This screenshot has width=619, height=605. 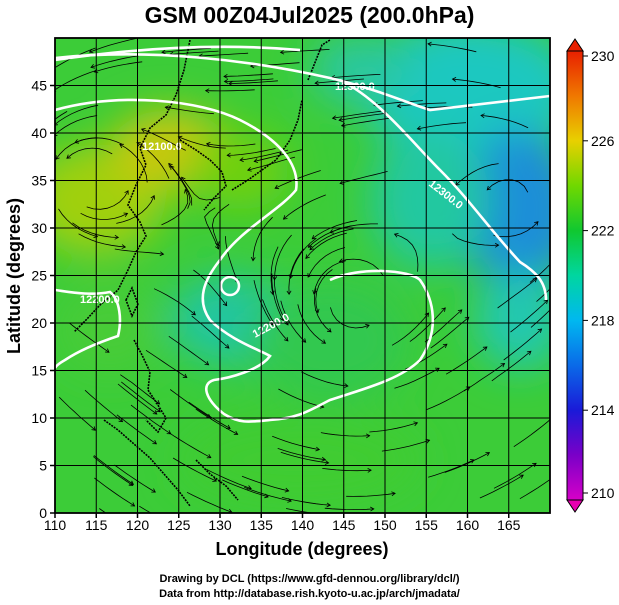 I want to click on y-tick-label: 30, so click(x=39, y=228).